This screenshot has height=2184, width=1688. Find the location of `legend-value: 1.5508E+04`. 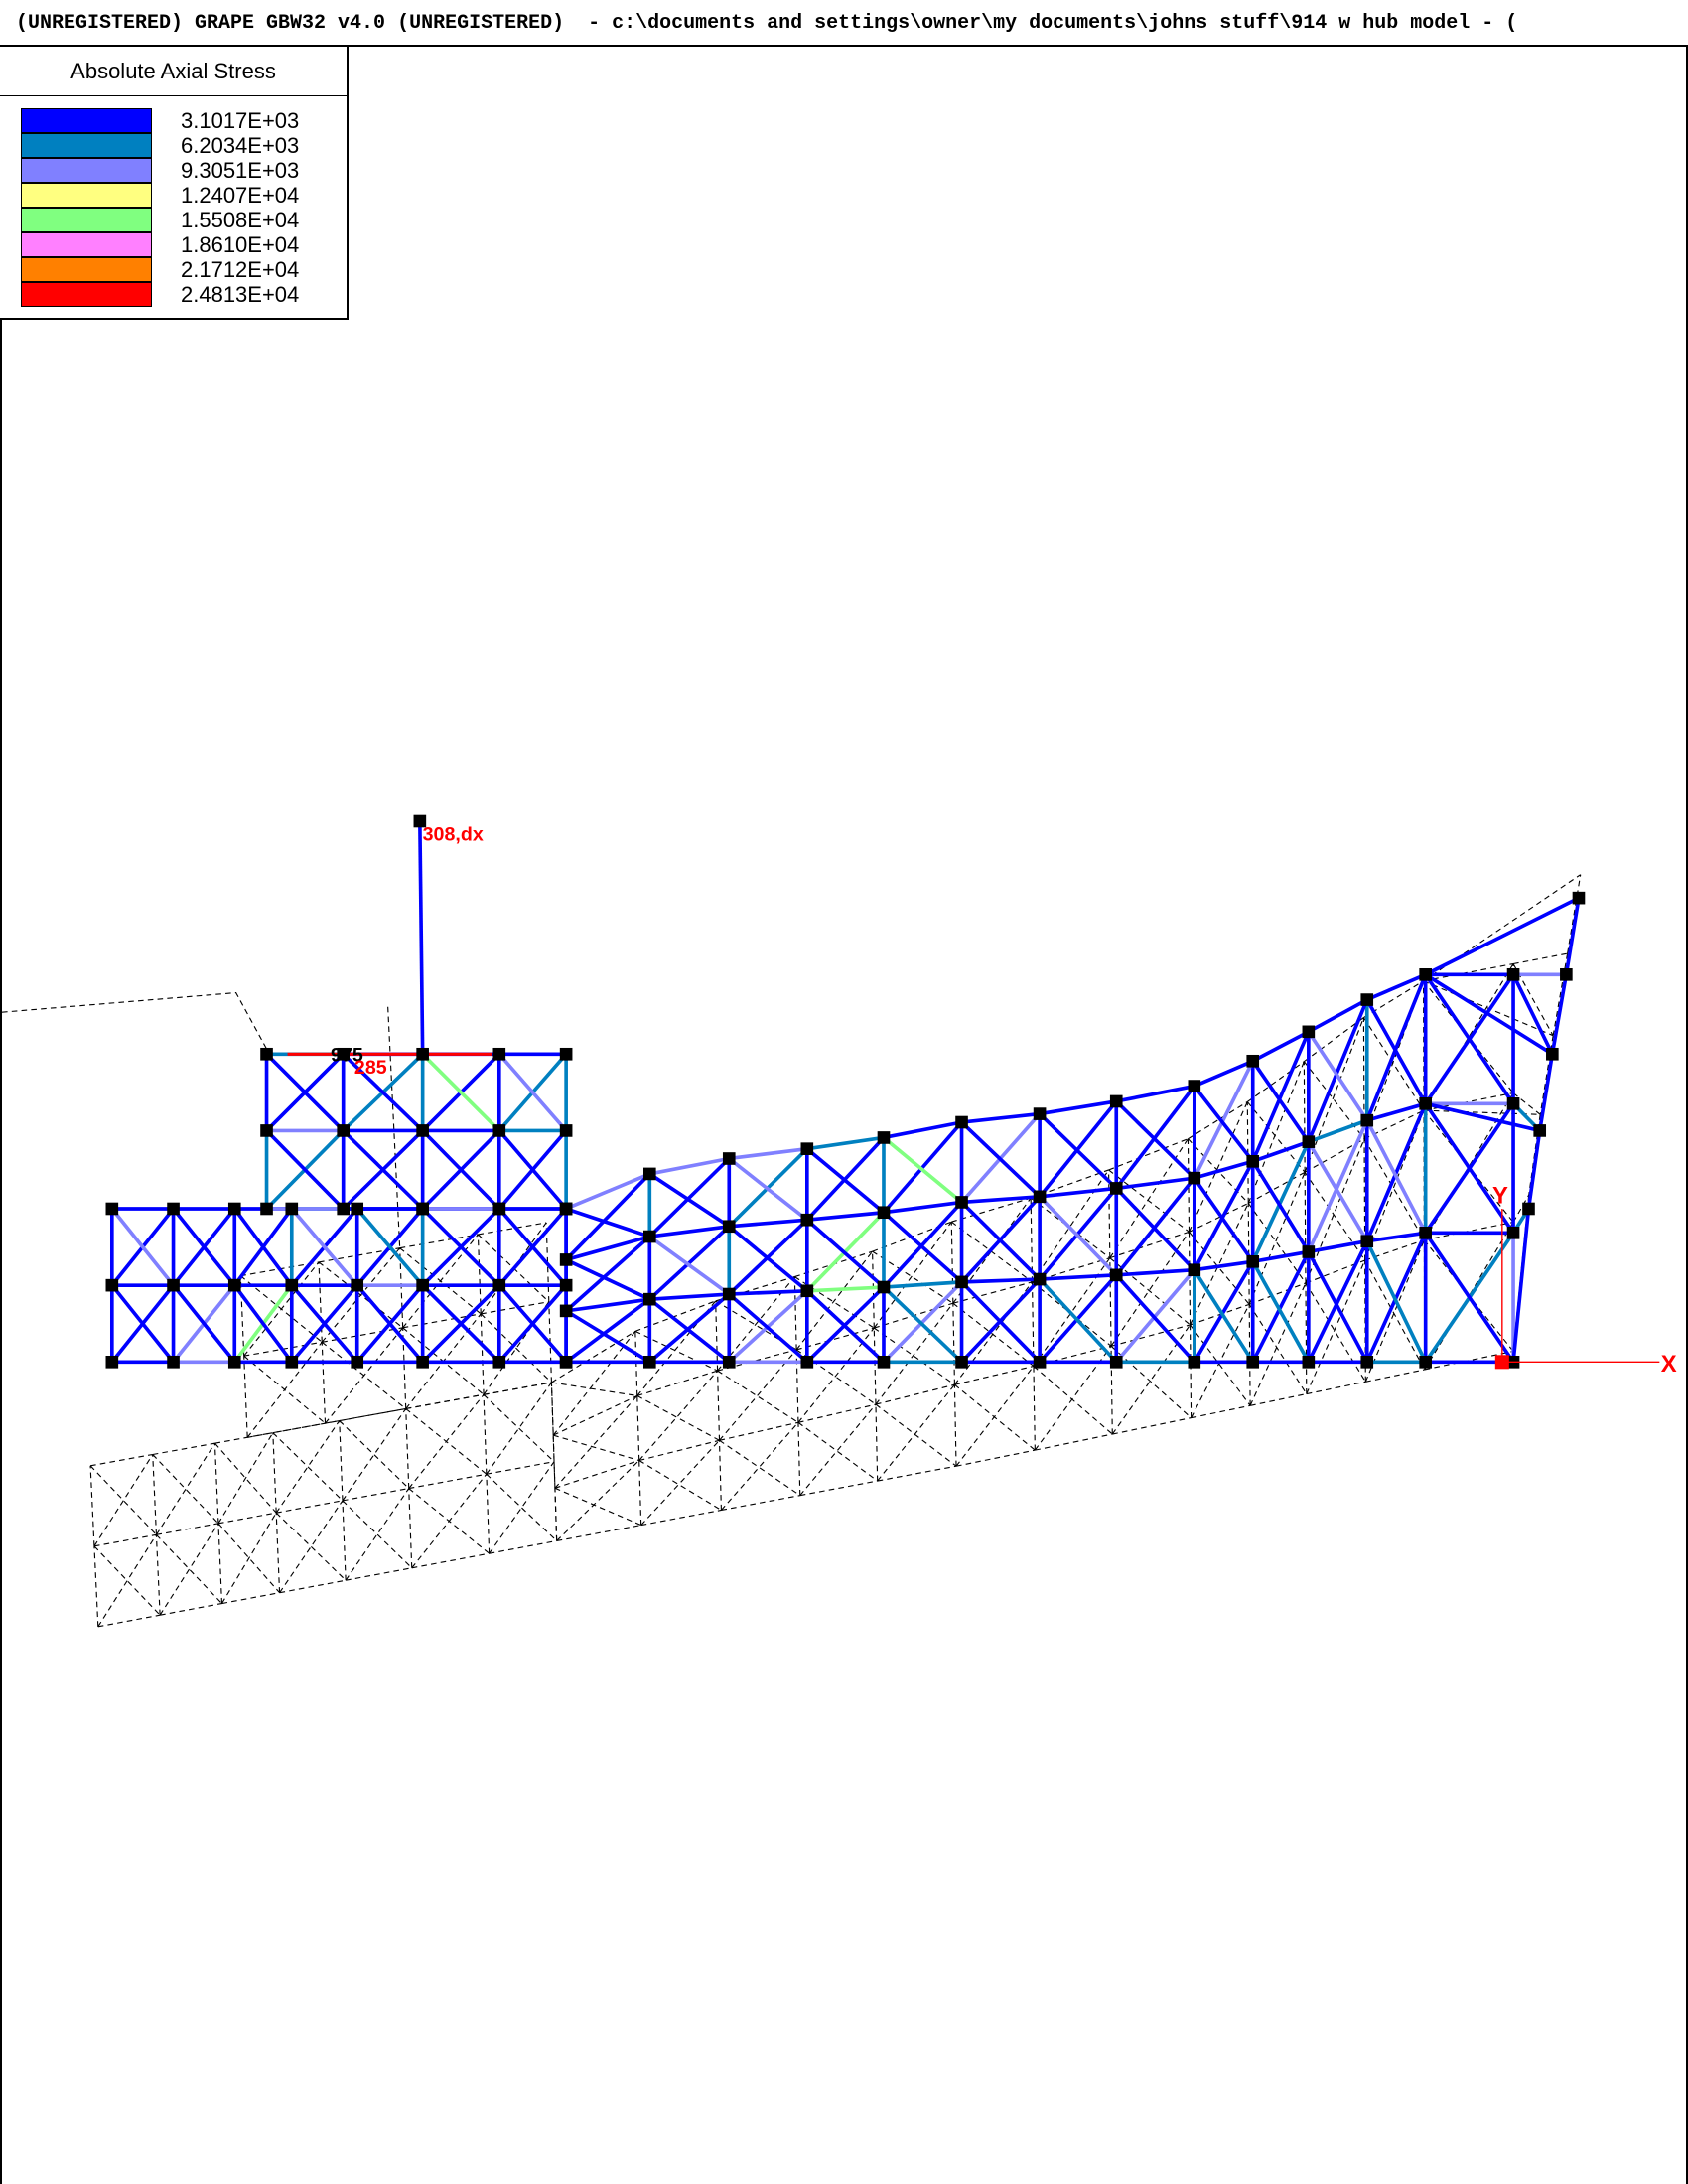

legend-value: 1.5508E+04 is located at coordinates (240, 220).